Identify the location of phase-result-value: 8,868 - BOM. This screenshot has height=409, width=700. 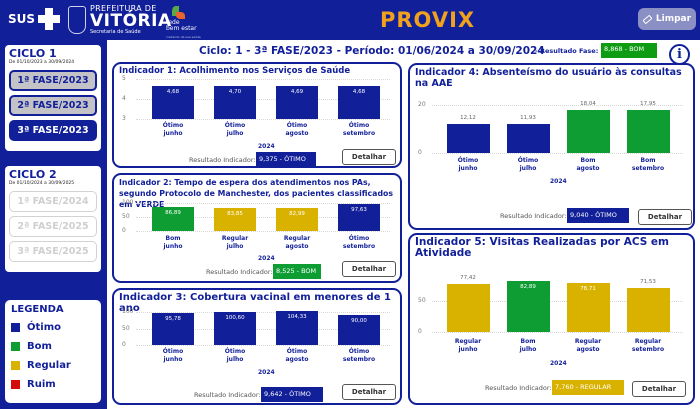
(629, 50).